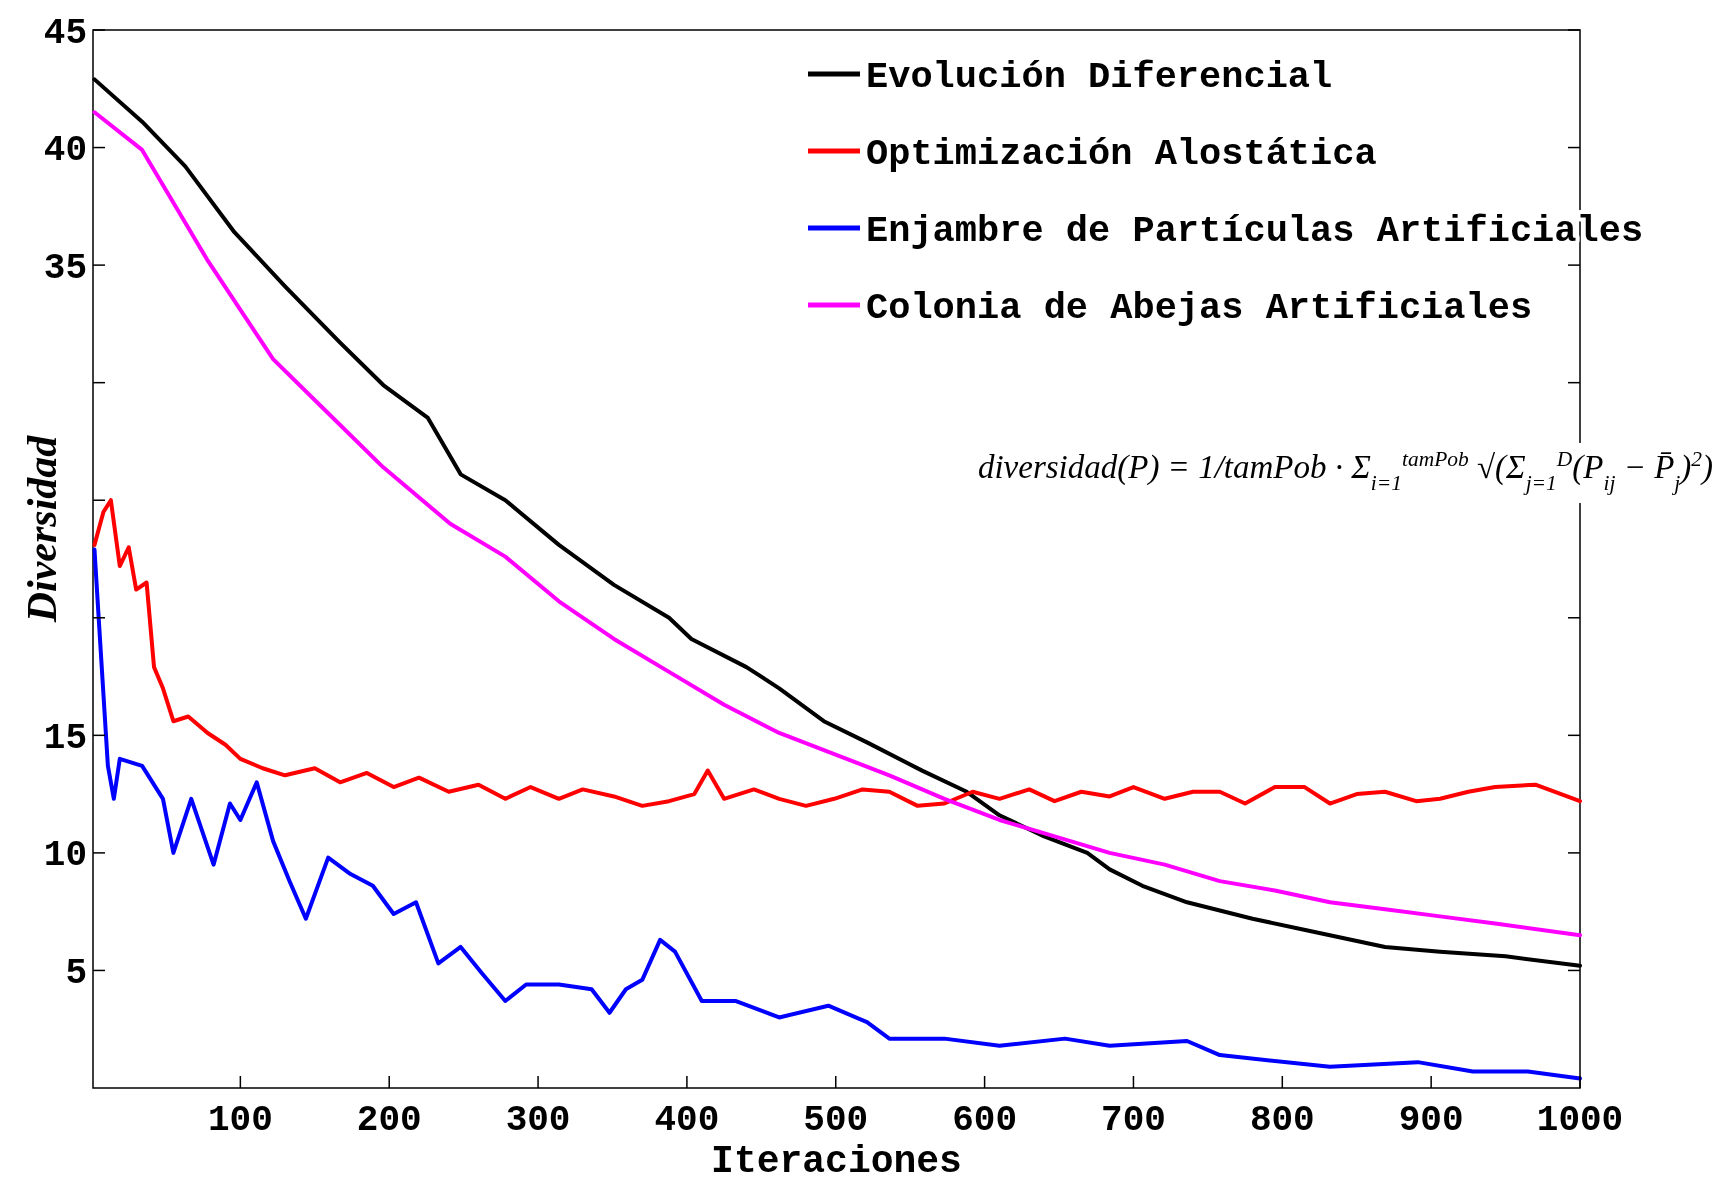 This screenshot has height=1185, width=1726. What do you see at coordinates (65, 151) in the screenshot?
I see `y-tick-label: 40` at bounding box center [65, 151].